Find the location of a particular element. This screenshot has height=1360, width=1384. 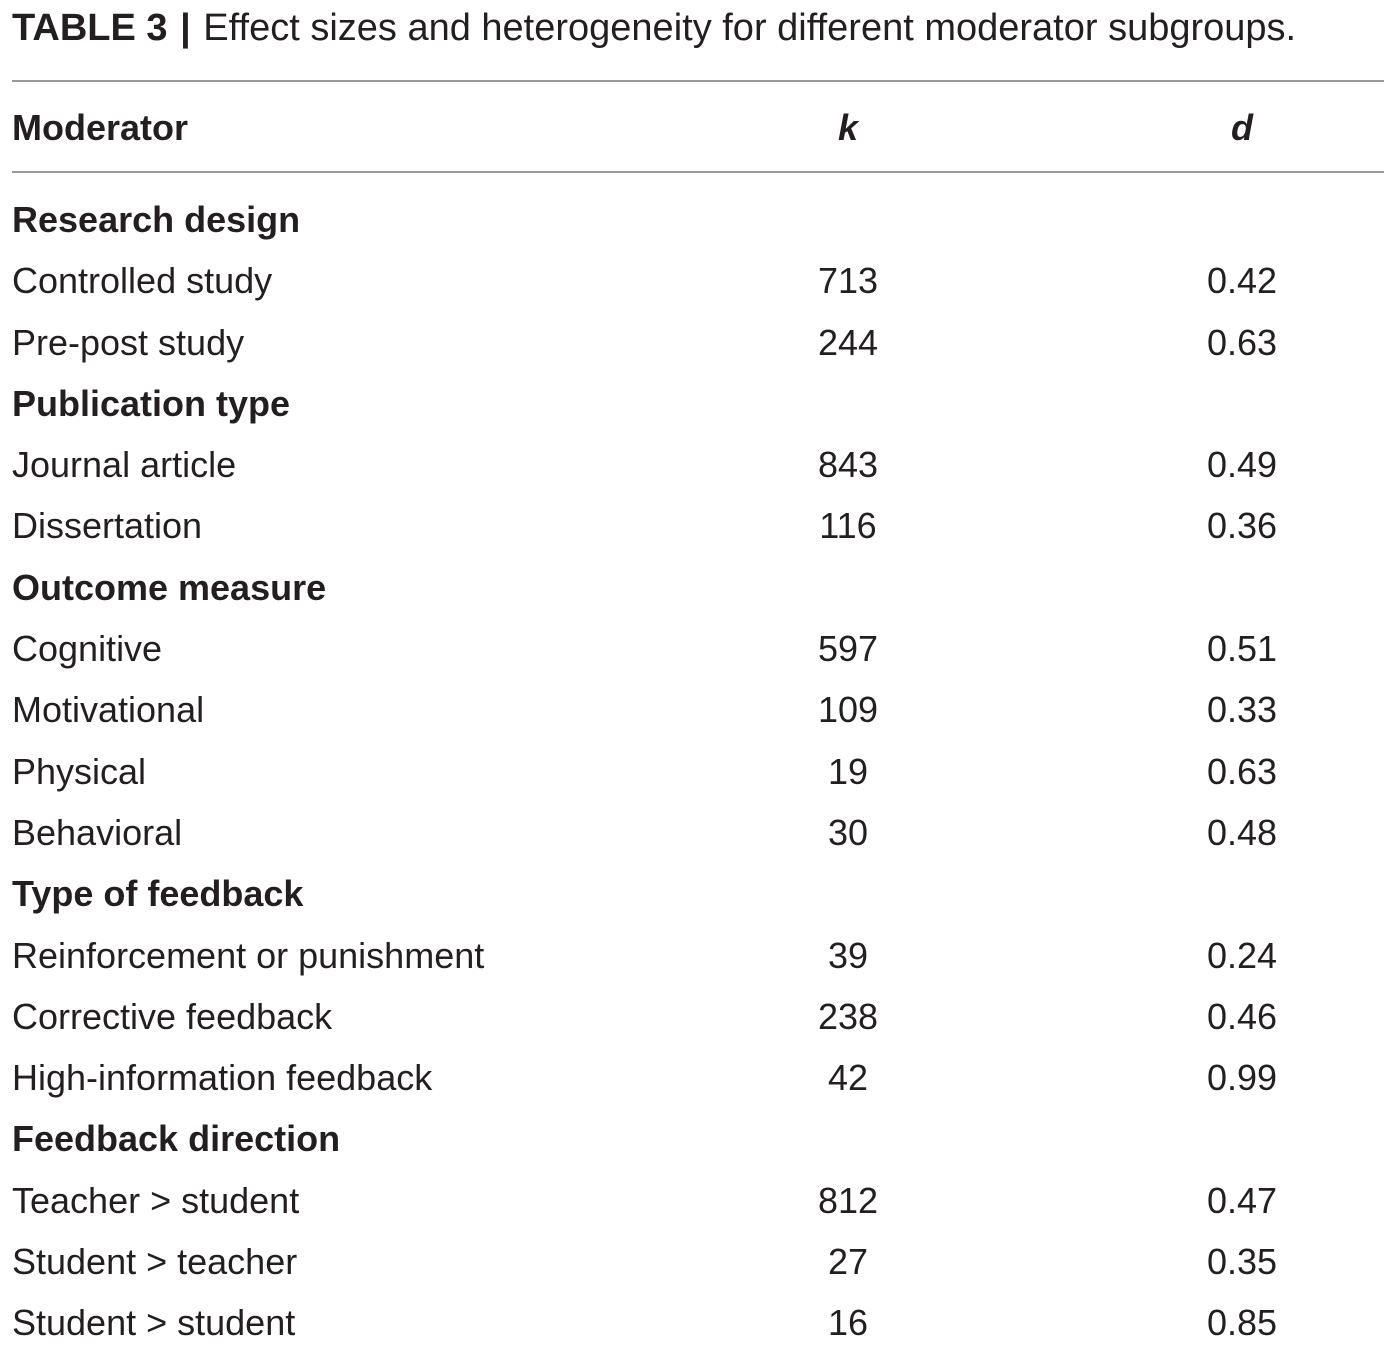

k-value: 116 is located at coordinates (848, 526).